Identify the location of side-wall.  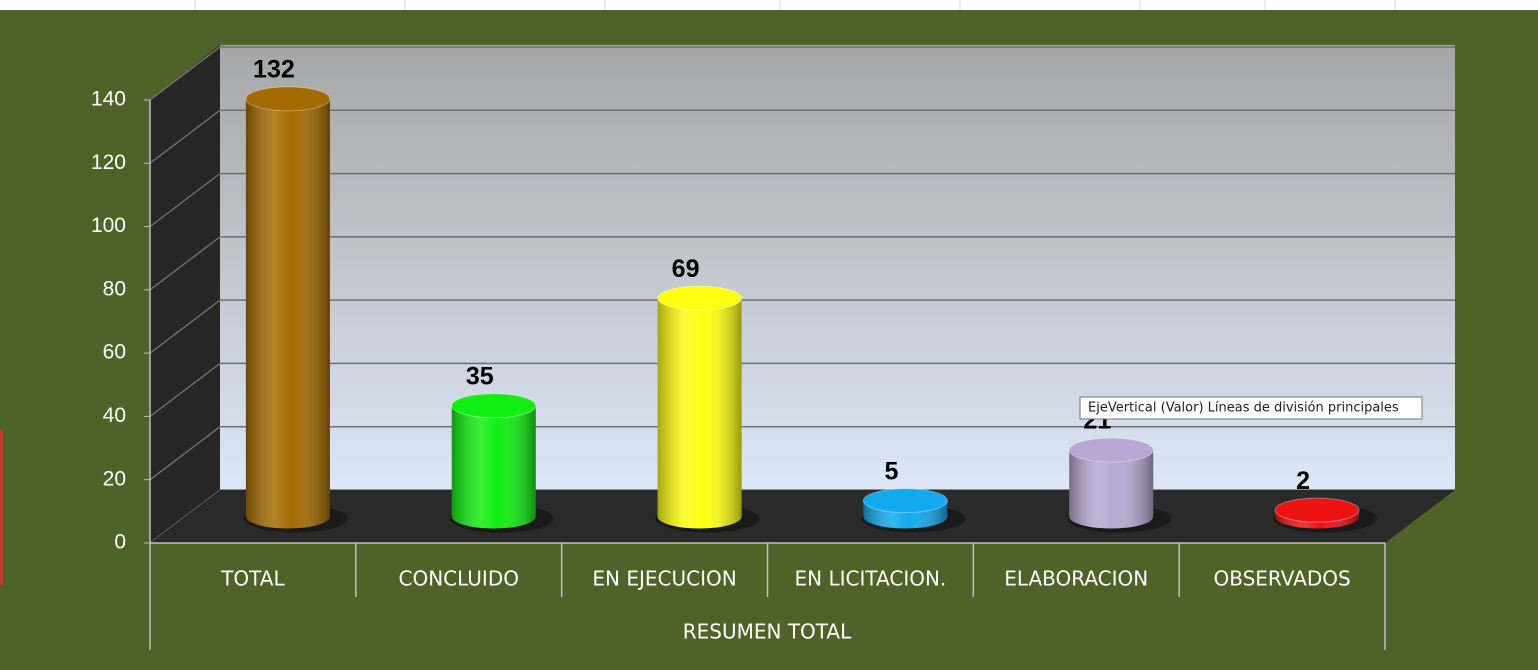
(185, 294).